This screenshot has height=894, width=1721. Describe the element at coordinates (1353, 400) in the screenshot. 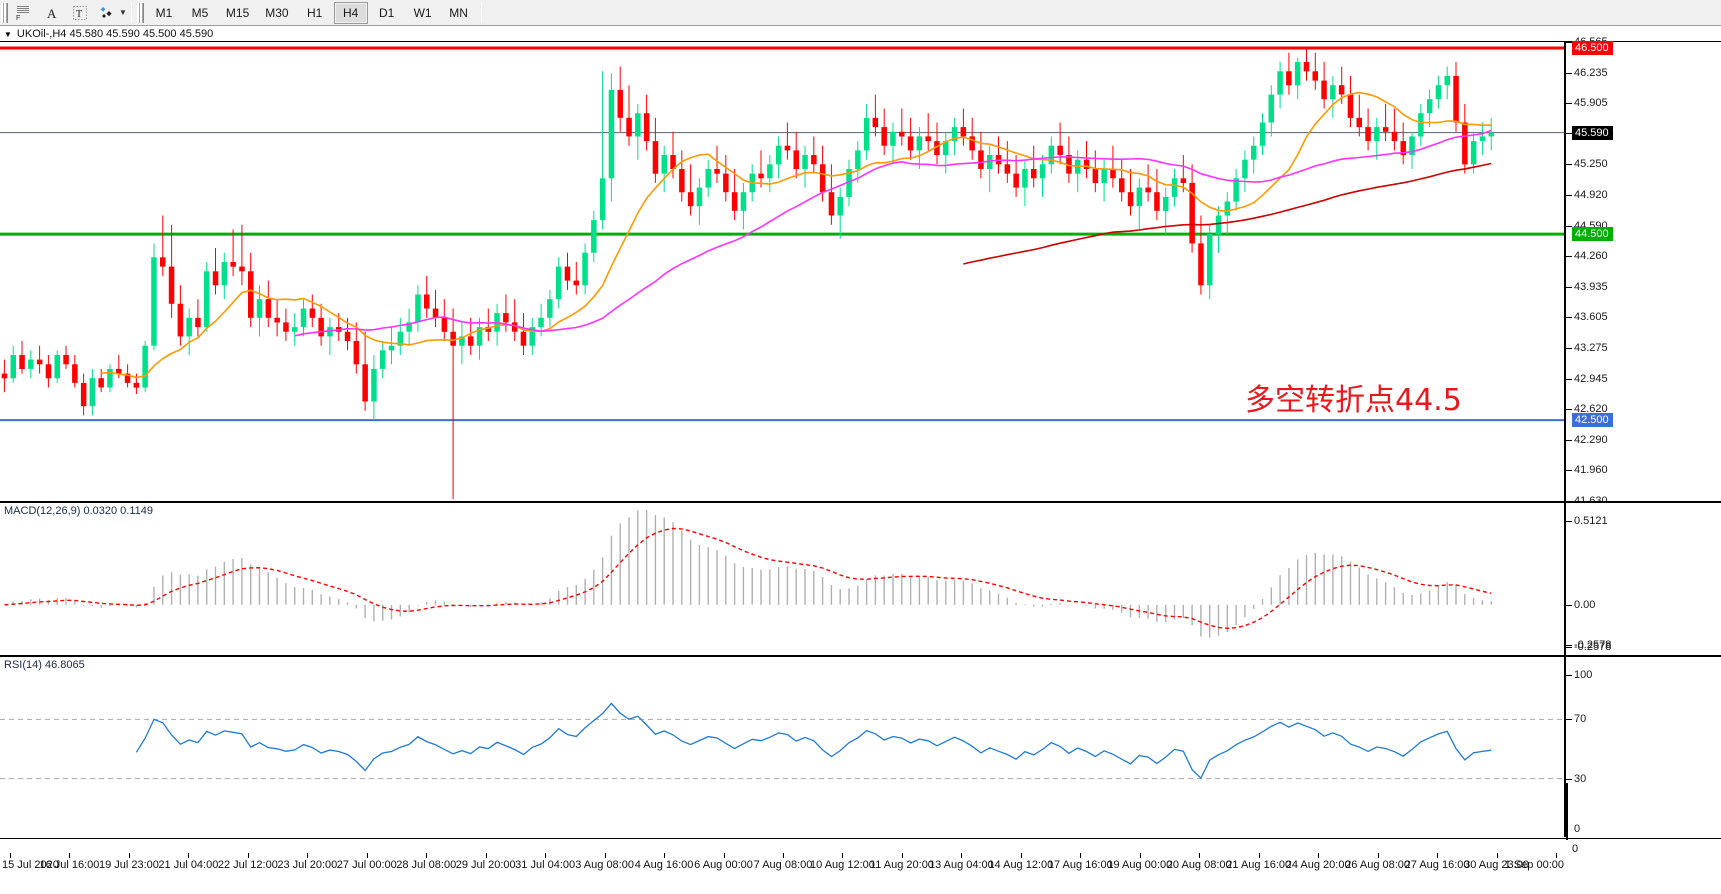

I see `chart-annotation-text: 多空转折点44.5` at that location.